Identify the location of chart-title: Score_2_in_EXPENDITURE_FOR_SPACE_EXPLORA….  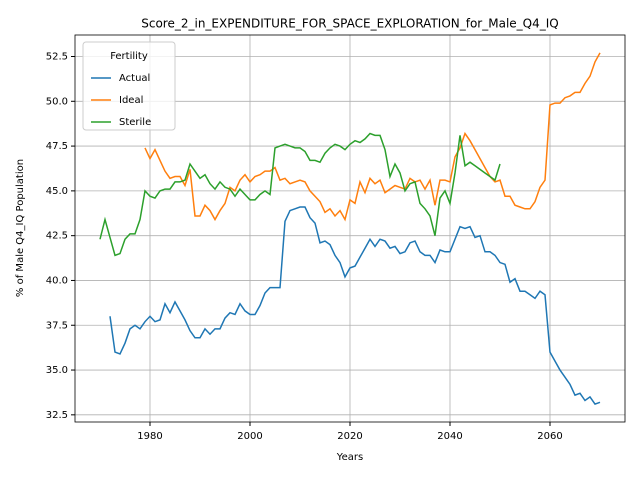
(349, 24).